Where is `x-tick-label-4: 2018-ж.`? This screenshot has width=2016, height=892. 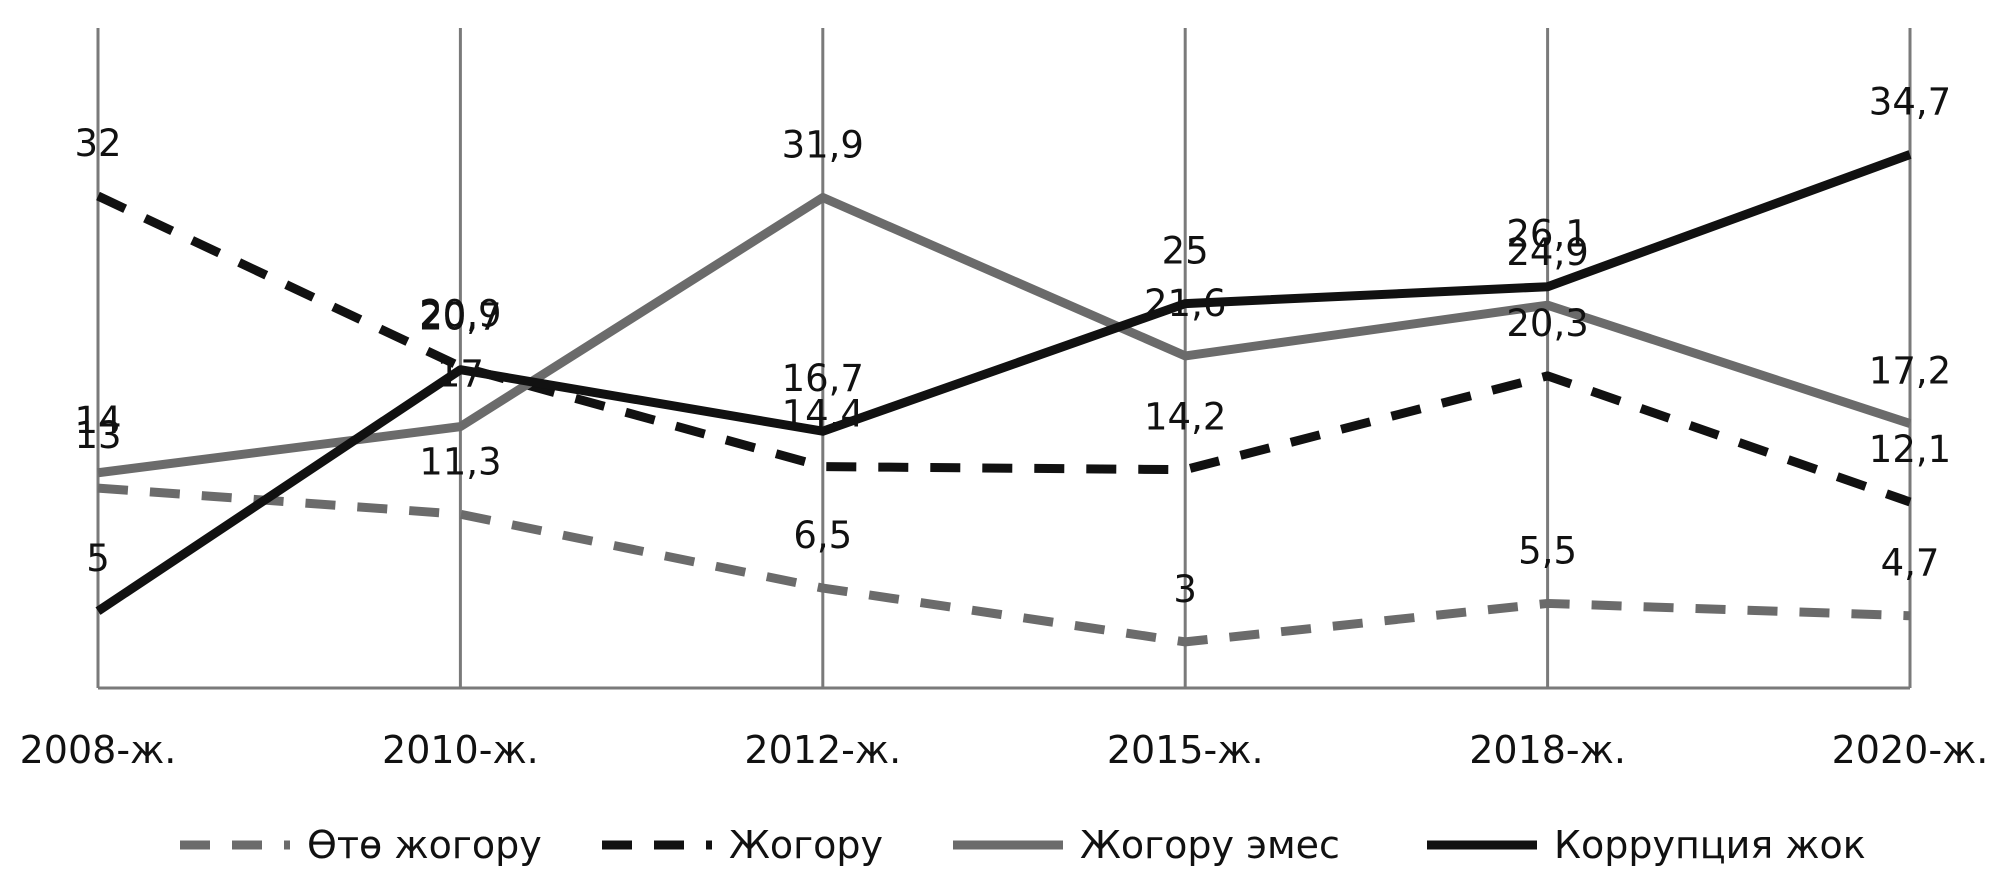 x-tick-label-4: 2018-ж. is located at coordinates (1547, 750).